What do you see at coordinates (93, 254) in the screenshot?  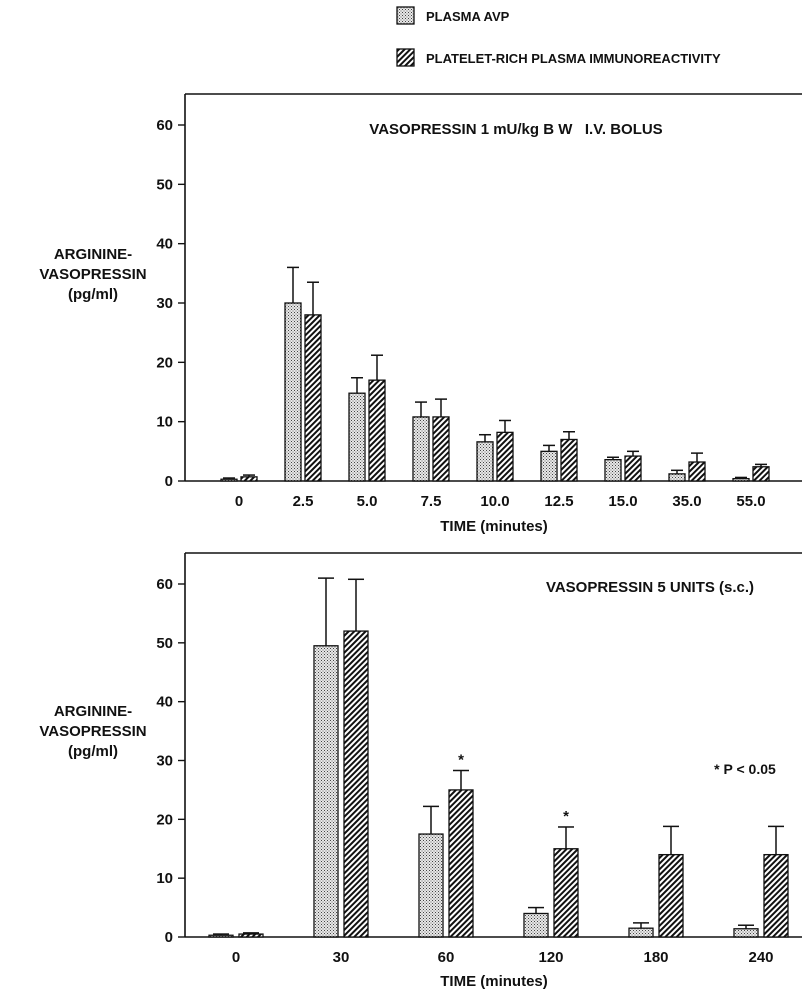 I see `panel-top-ylabel-line1: ARGININE-` at bounding box center [93, 254].